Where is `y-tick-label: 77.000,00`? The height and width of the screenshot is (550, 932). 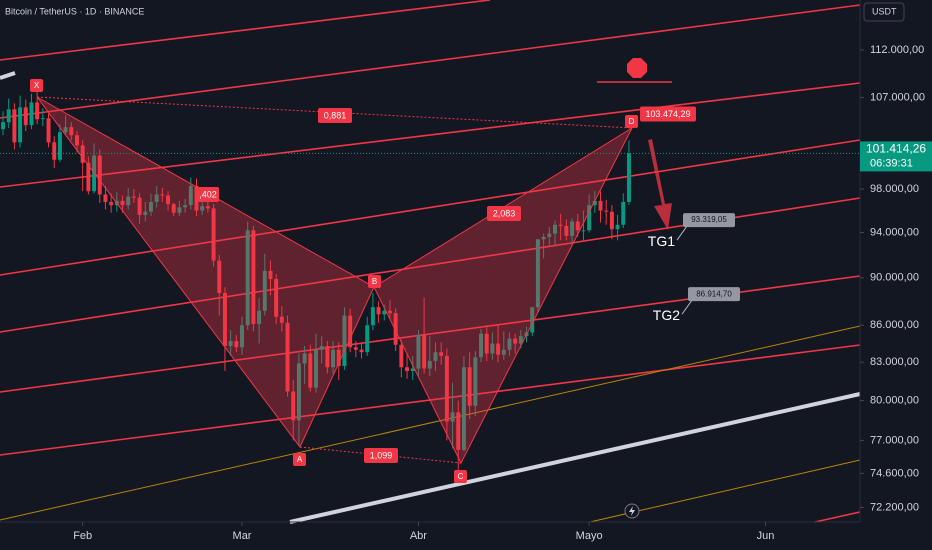
y-tick-label: 77.000,00 is located at coordinates (894, 440).